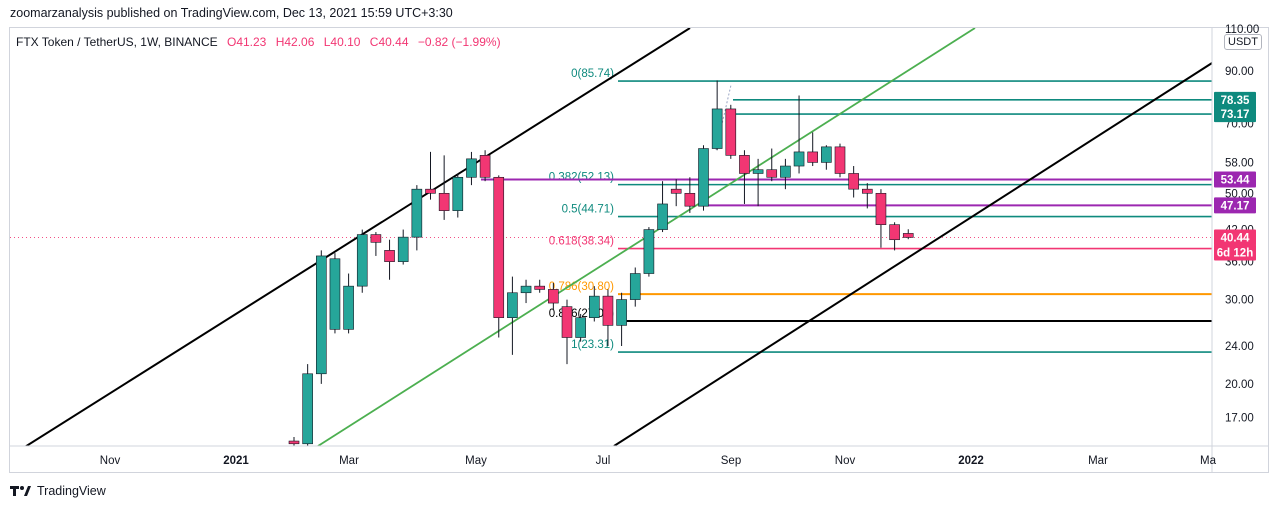 The image size is (1280, 509). I want to click on open-value: O41.23, so click(246, 42).